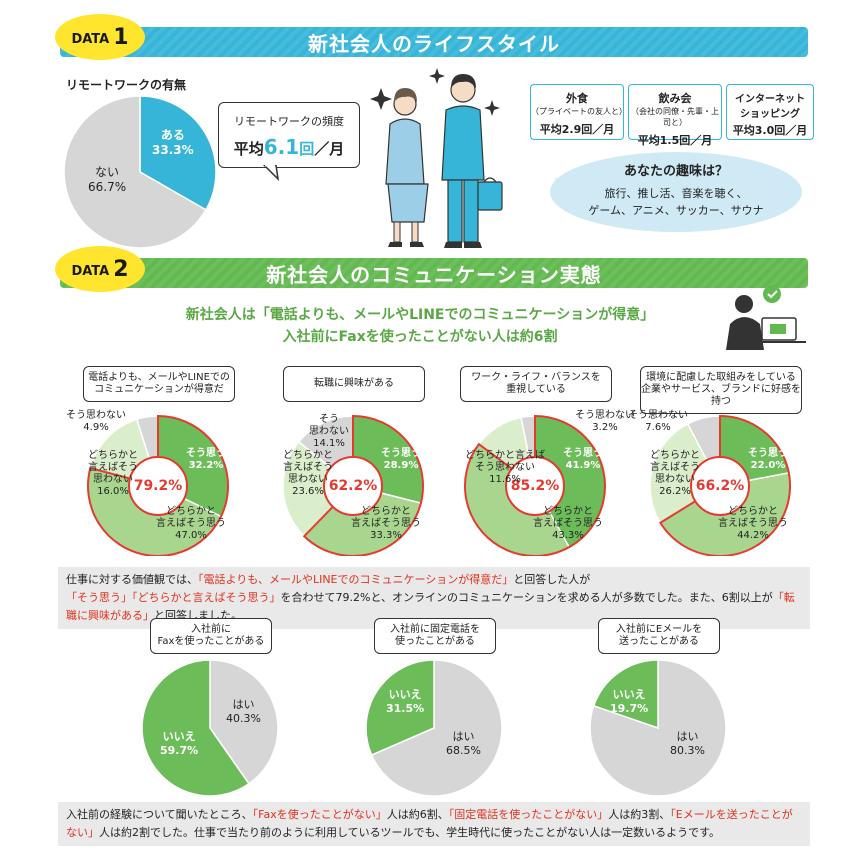  What do you see at coordinates (289, 121) in the screenshot?
I see `freq-title: リモートワークの頻度` at bounding box center [289, 121].